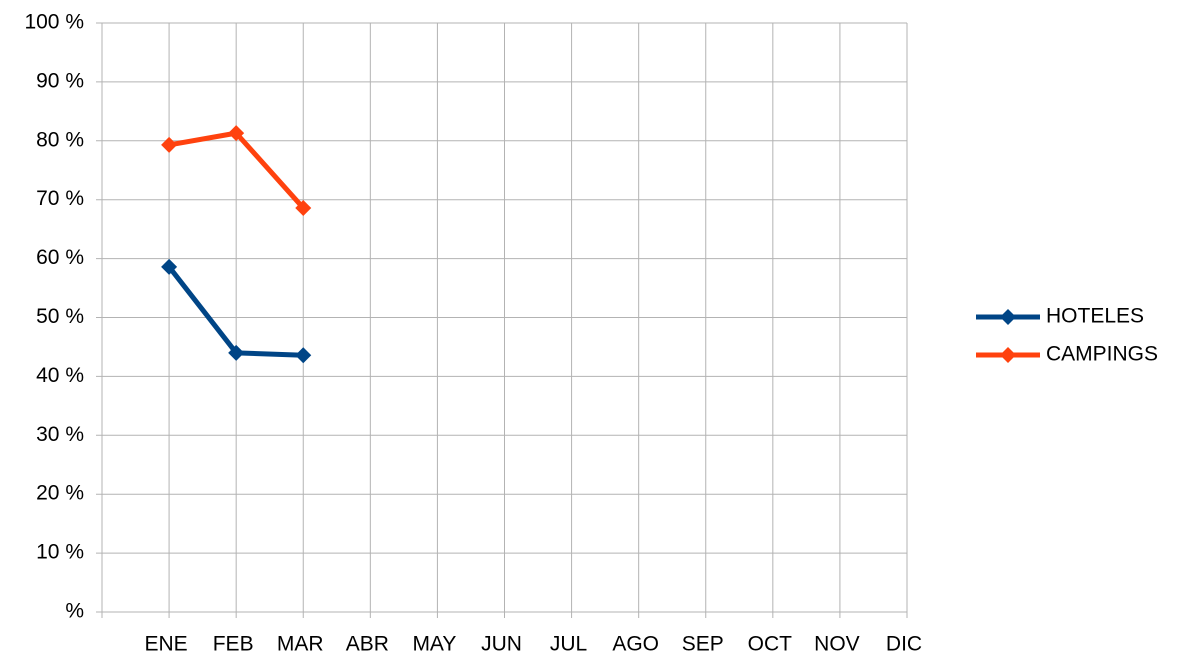 This screenshot has height=658, width=1186. What do you see at coordinates (60, 198) in the screenshot?
I see `y-tick-label: 70 %` at bounding box center [60, 198].